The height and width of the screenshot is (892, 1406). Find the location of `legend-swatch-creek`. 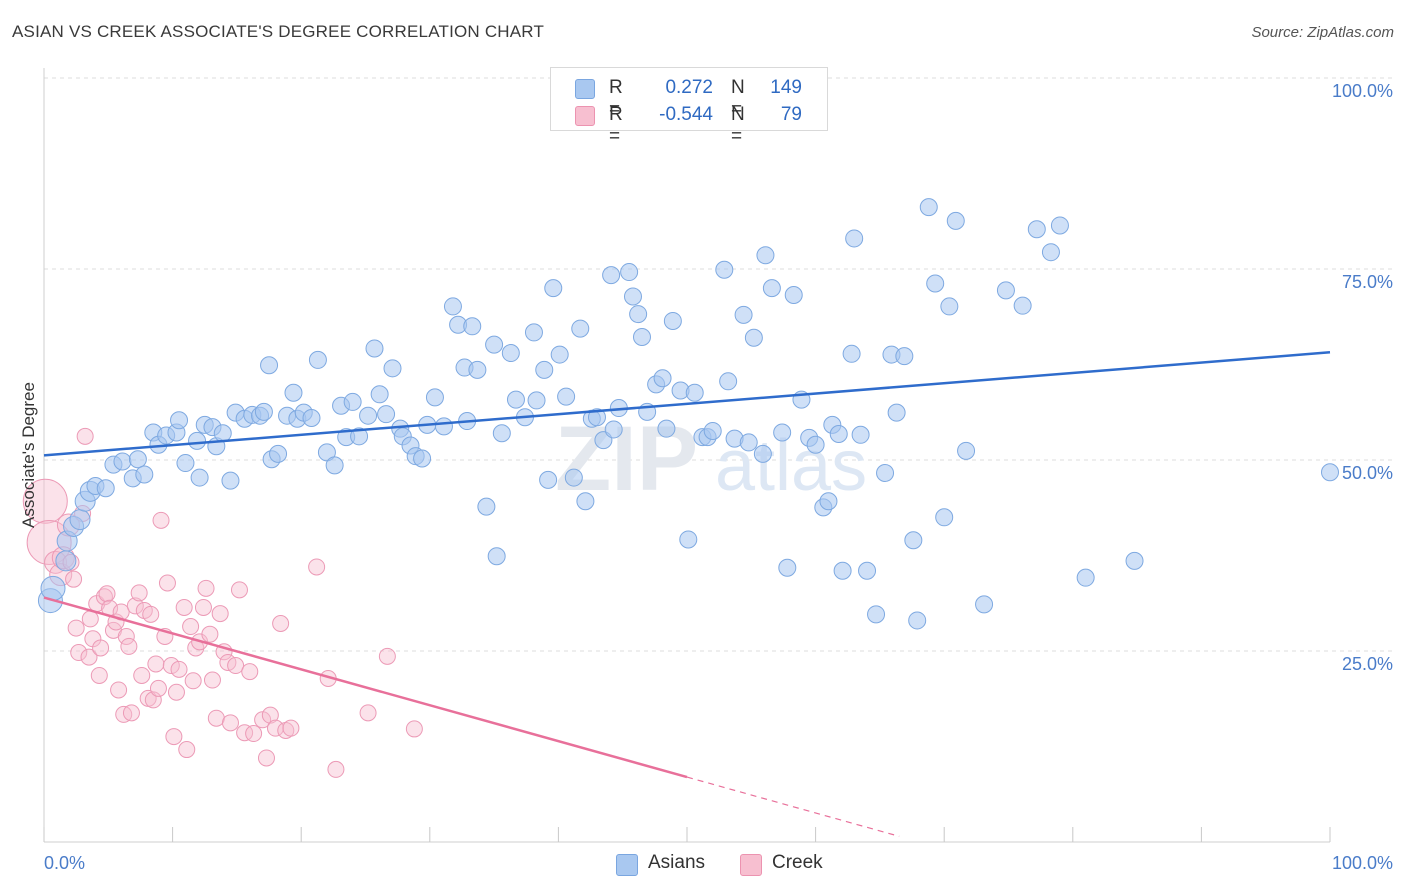

legend-swatch-creek is located at coordinates (585, 116).